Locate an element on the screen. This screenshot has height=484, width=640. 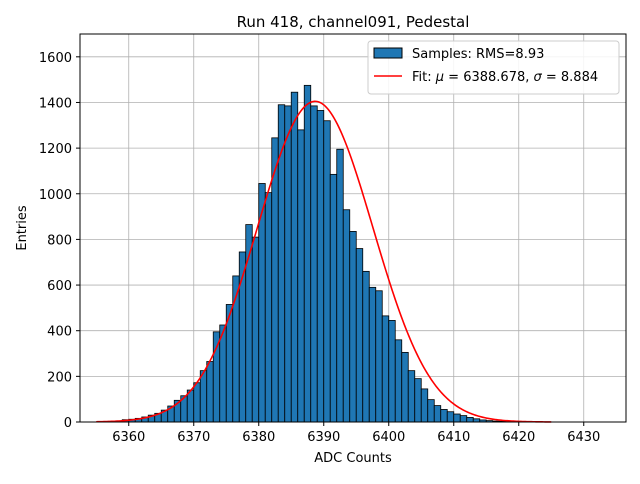
y-tick-label: 1200 is located at coordinates (55, 149).